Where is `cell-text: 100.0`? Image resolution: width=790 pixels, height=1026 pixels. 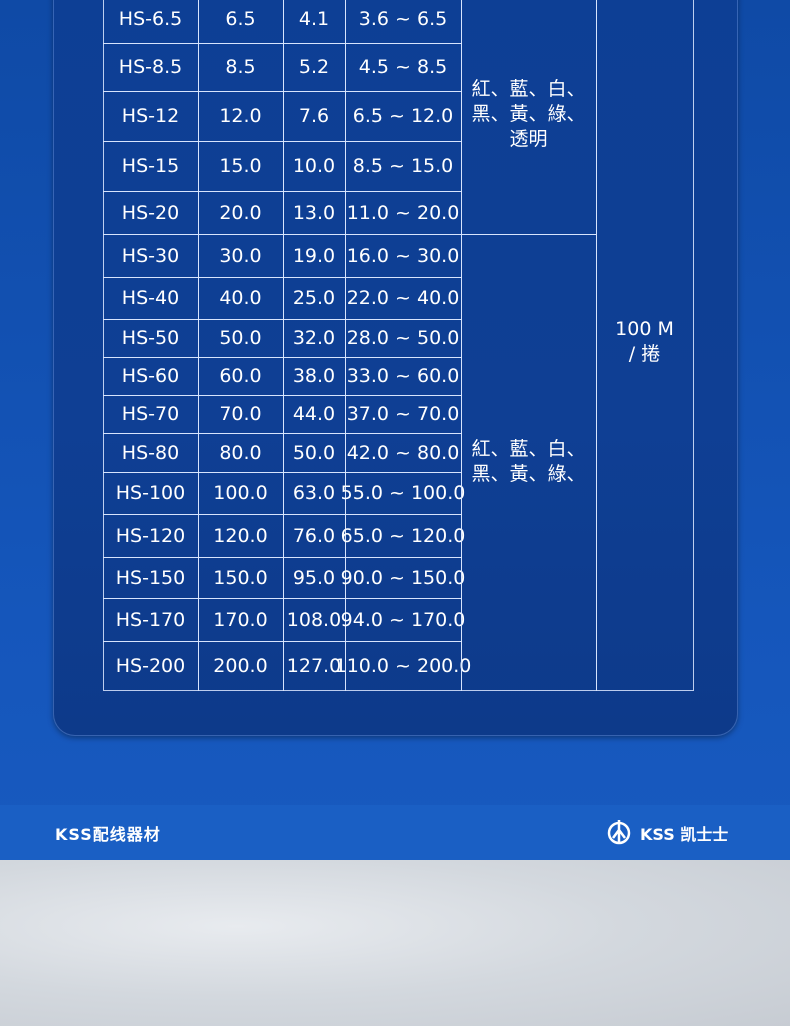
cell-text: 100.0 is located at coordinates (240, 493).